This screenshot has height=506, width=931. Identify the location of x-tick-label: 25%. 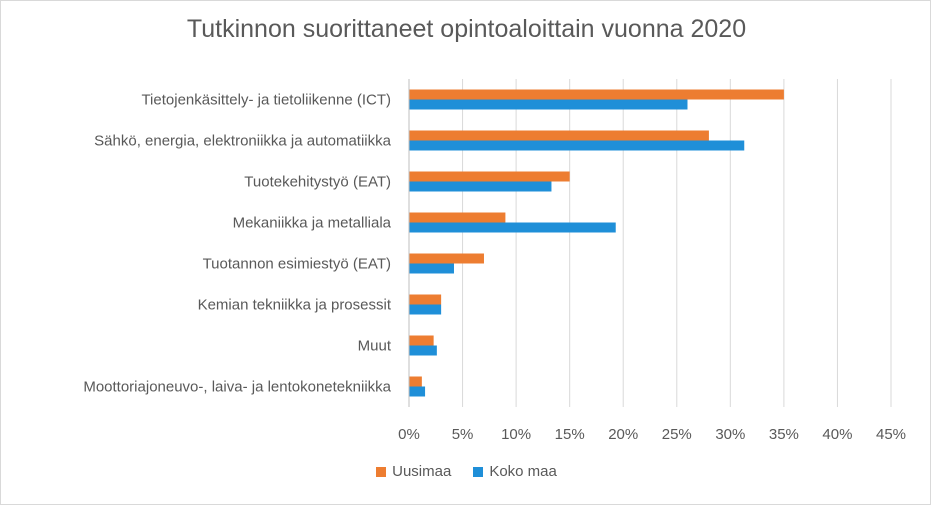
(677, 434).